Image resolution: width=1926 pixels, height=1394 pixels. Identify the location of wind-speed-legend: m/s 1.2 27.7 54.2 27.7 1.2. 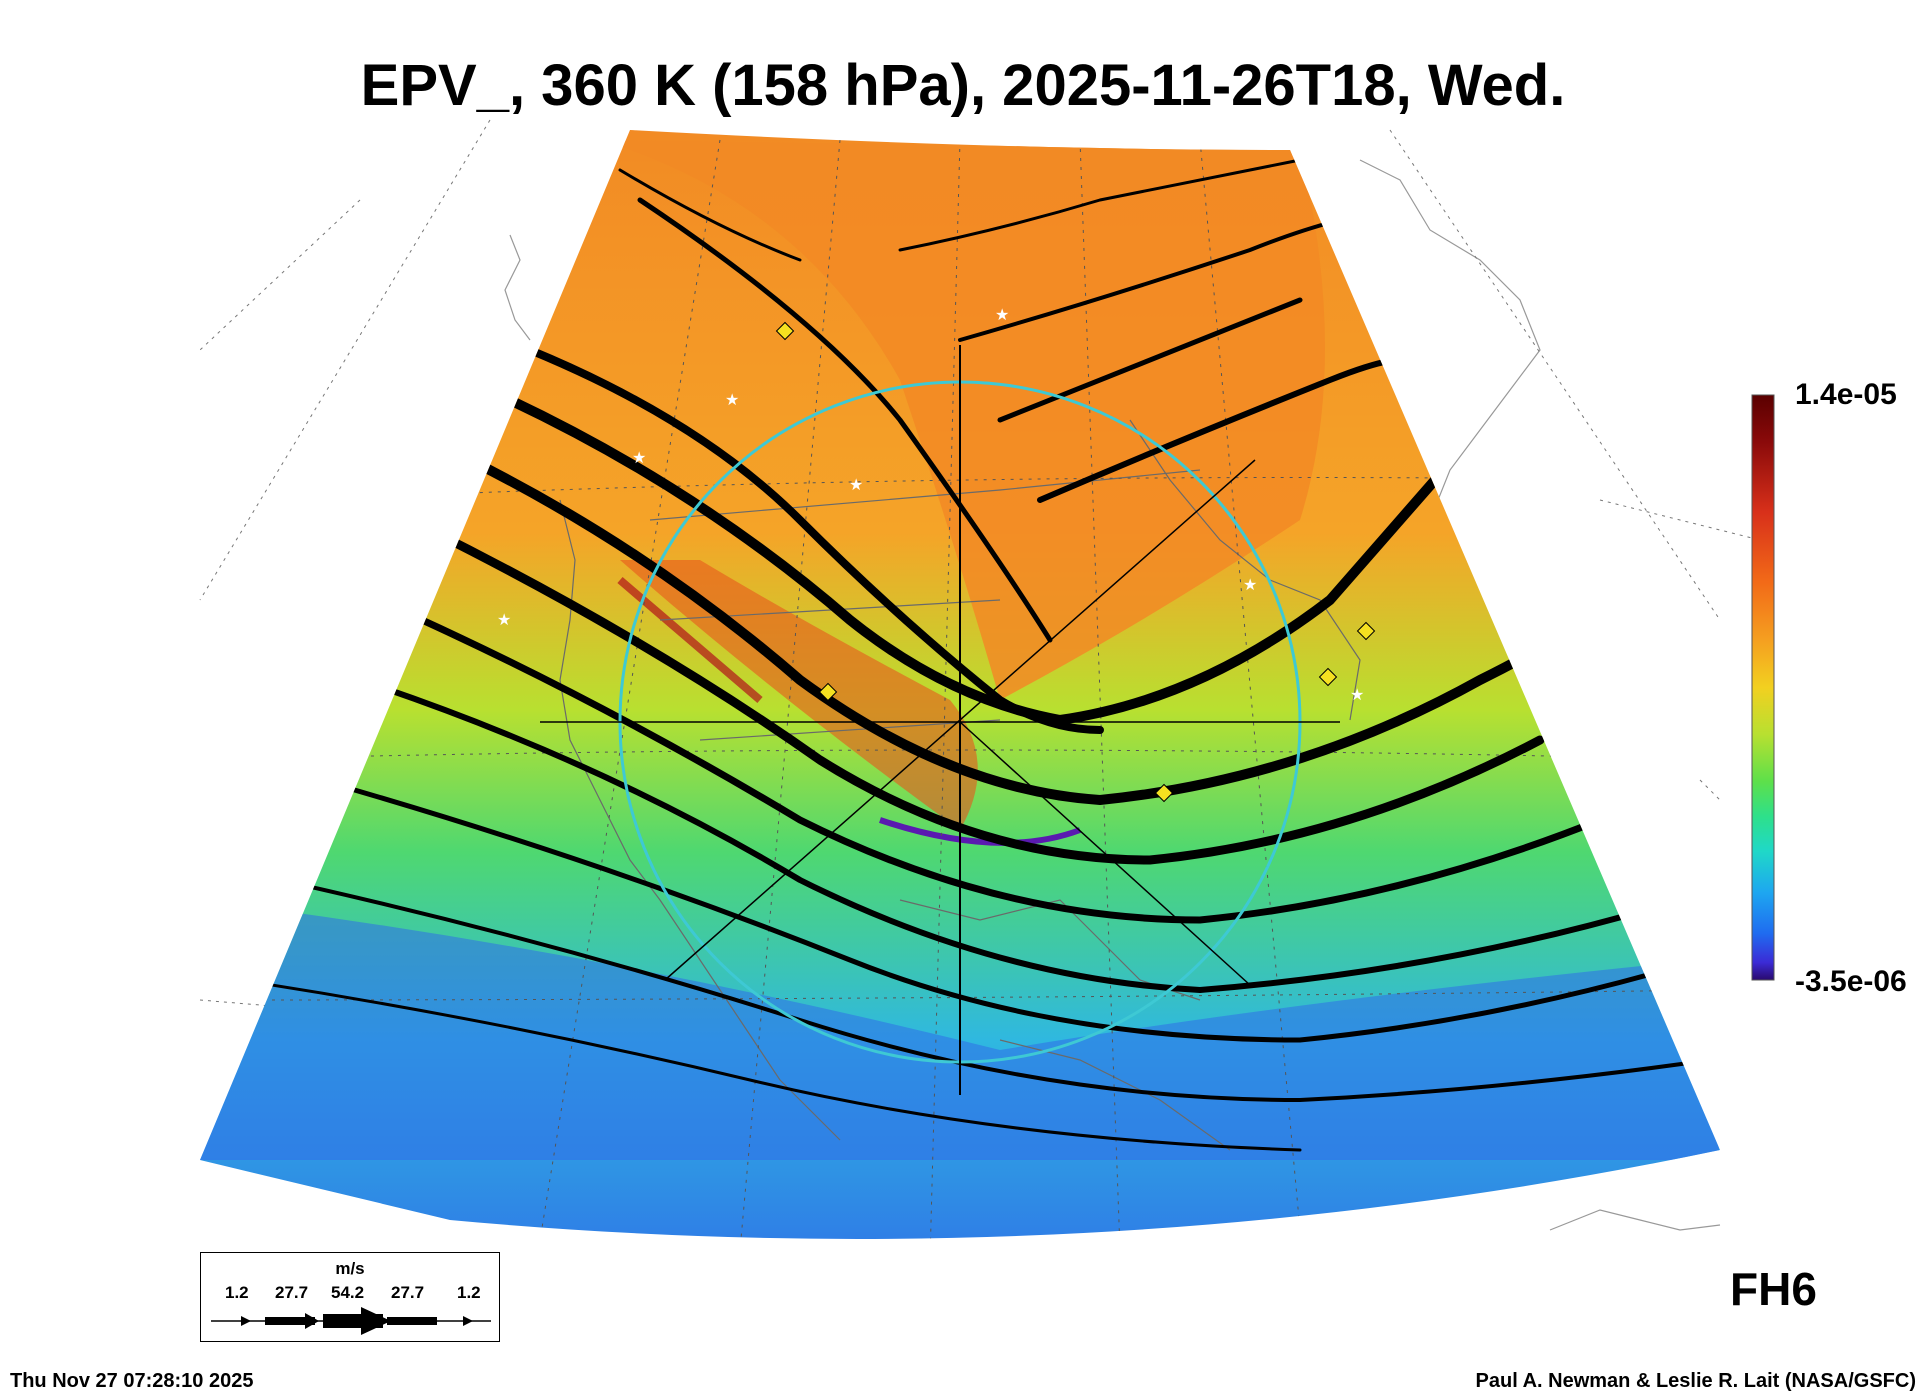
(350, 1297).